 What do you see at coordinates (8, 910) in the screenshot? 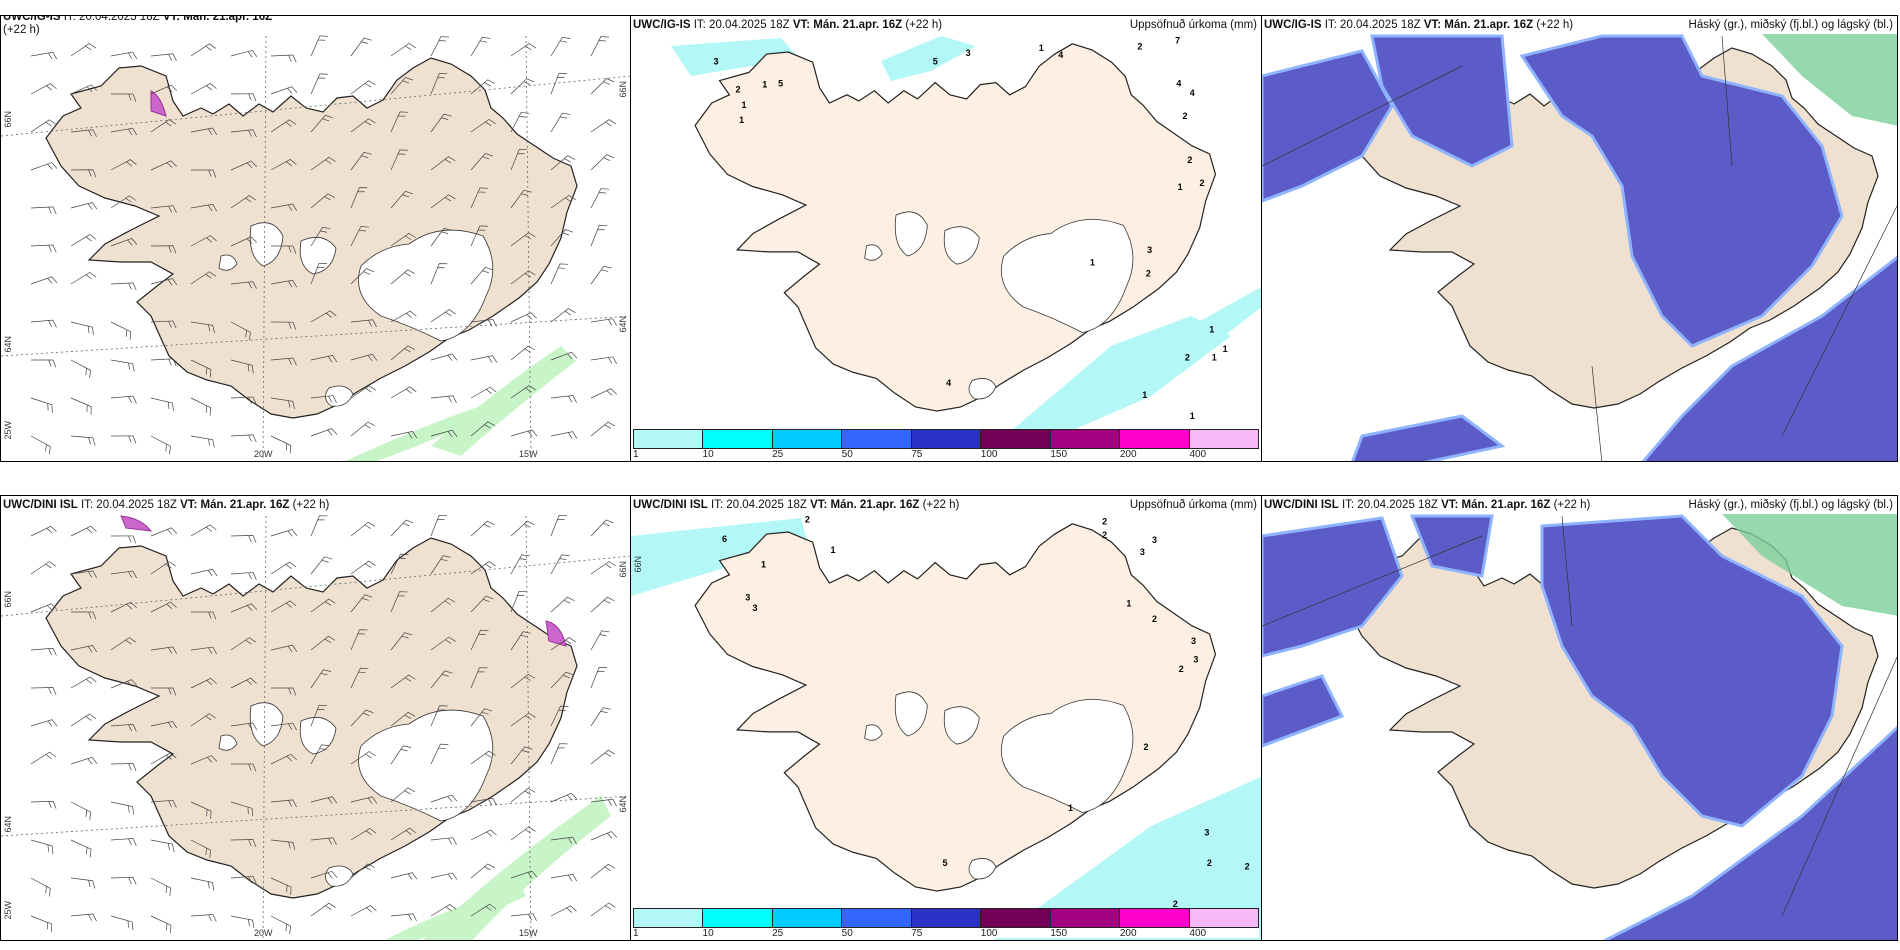
I see `lon-label-25w: 25W` at bounding box center [8, 910].